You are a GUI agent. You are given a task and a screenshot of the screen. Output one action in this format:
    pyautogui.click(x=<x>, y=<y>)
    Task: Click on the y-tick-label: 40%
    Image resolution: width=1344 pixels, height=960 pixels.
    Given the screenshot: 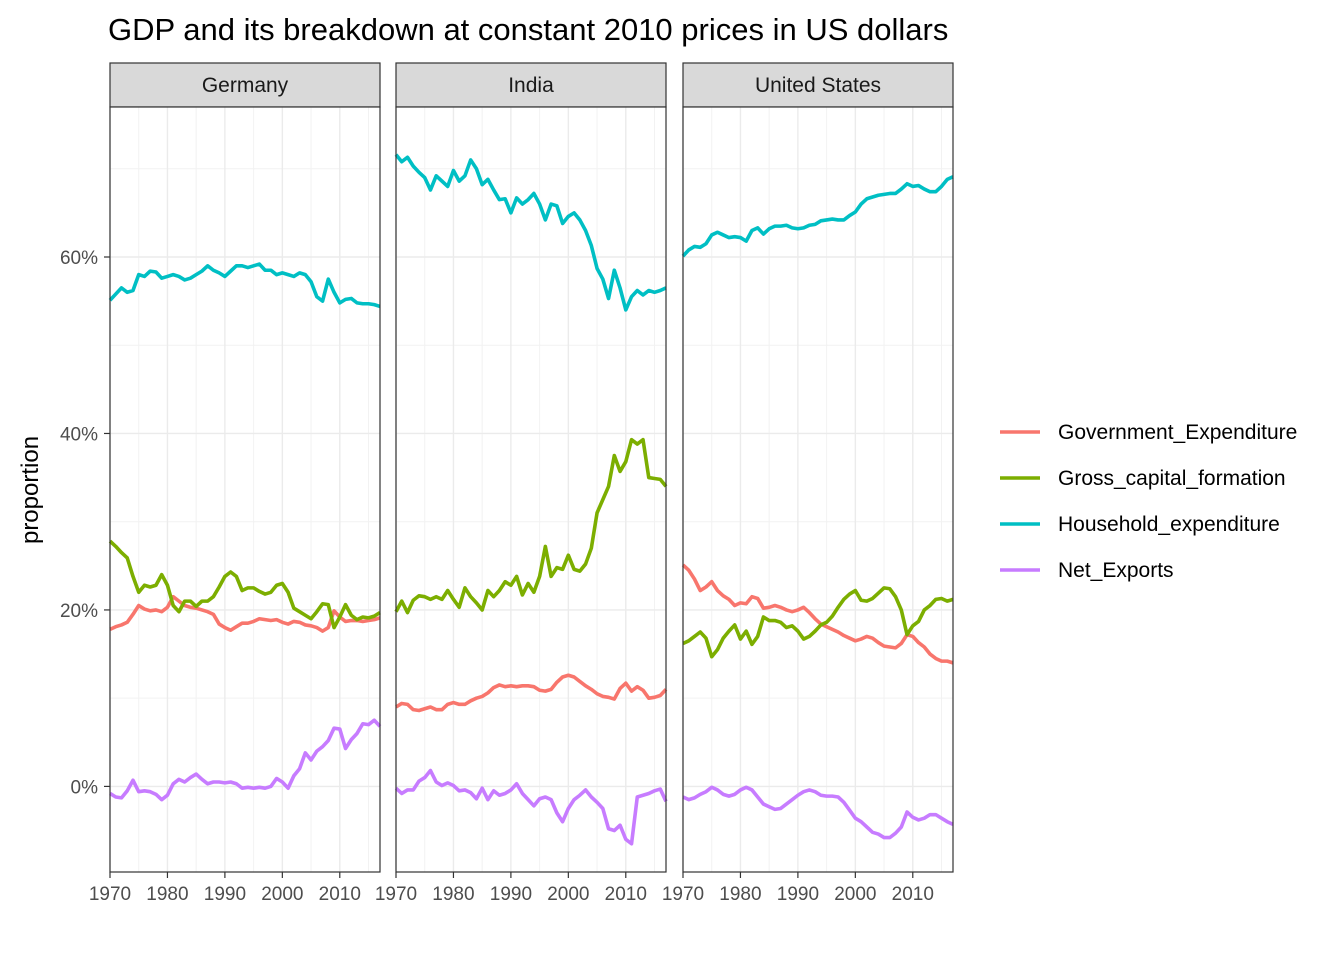 What is the action you would take?
    pyautogui.click(x=79, y=434)
    